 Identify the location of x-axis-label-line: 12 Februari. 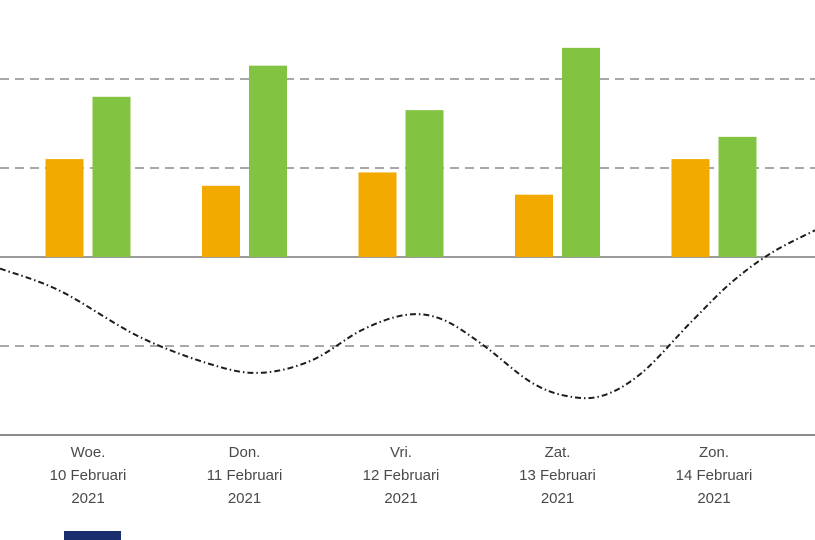
(401, 475).